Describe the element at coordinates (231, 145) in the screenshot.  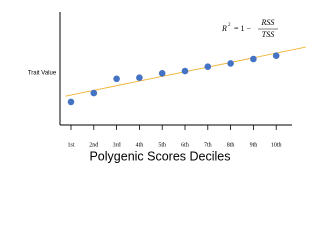
I see `x-tick-label: 8th` at that location.